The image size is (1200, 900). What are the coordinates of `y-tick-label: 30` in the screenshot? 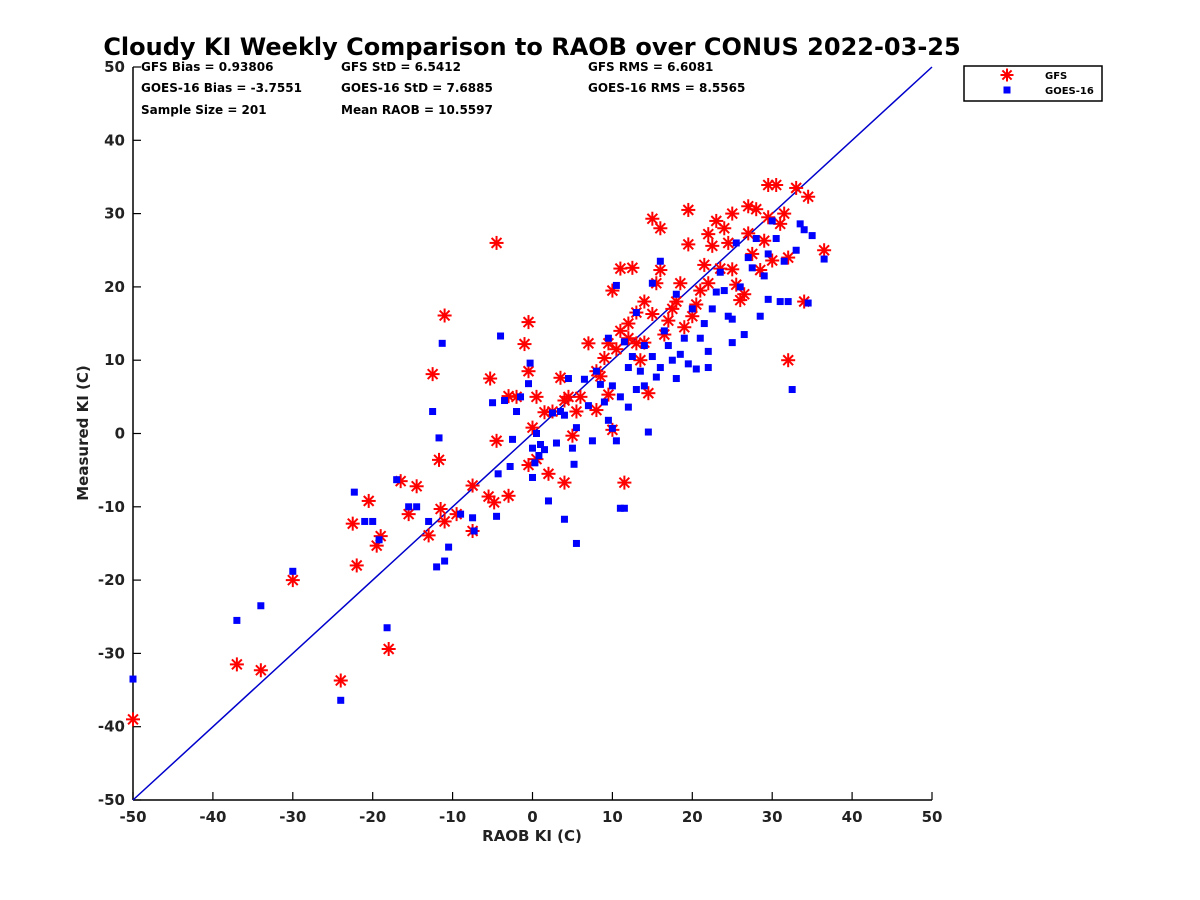 It's located at (114, 214).